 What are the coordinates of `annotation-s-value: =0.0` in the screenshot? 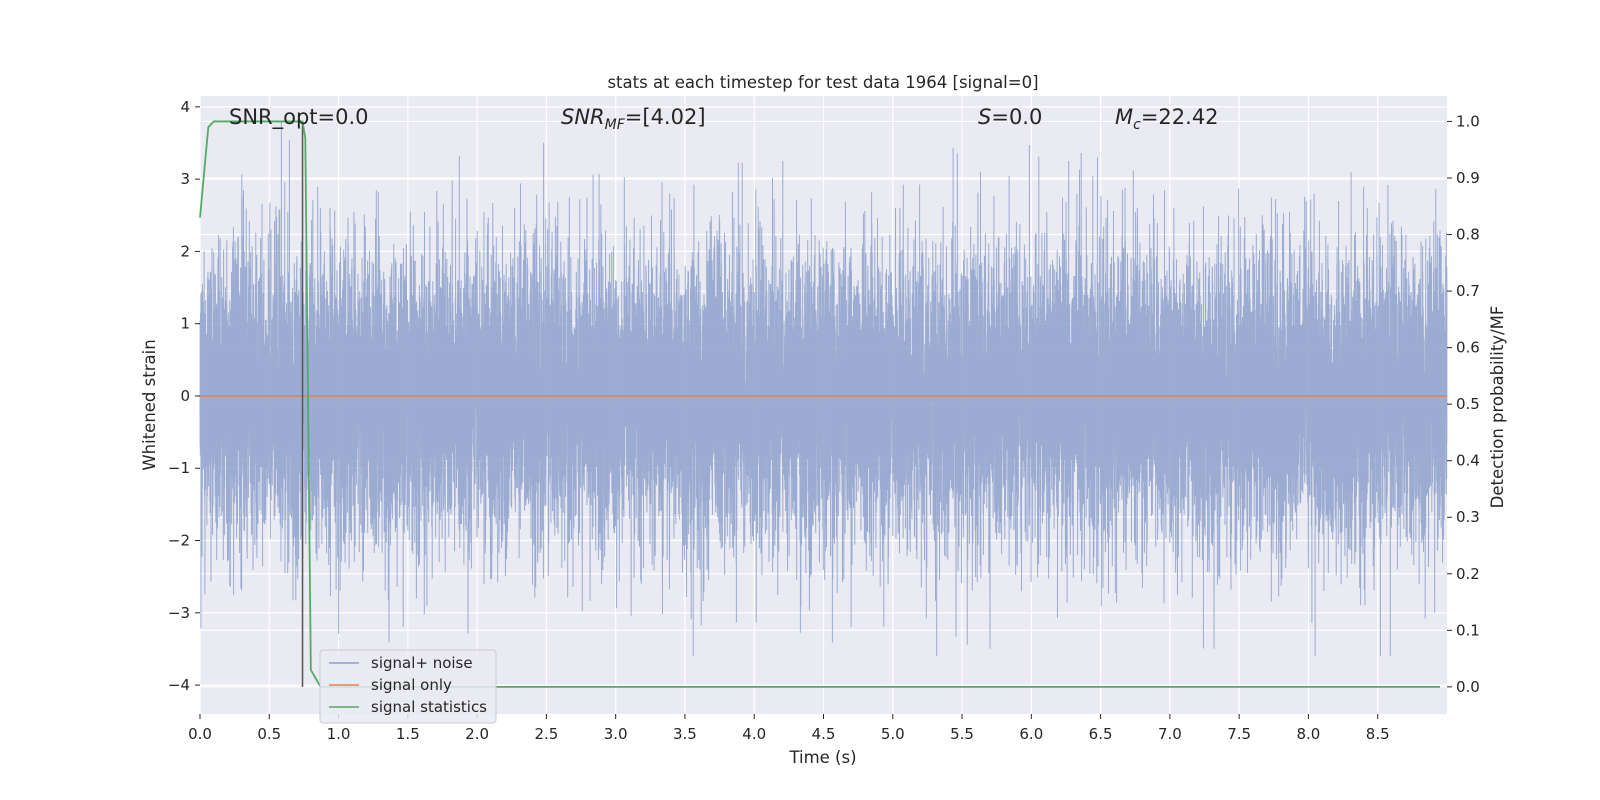 It's located at (1016, 117).